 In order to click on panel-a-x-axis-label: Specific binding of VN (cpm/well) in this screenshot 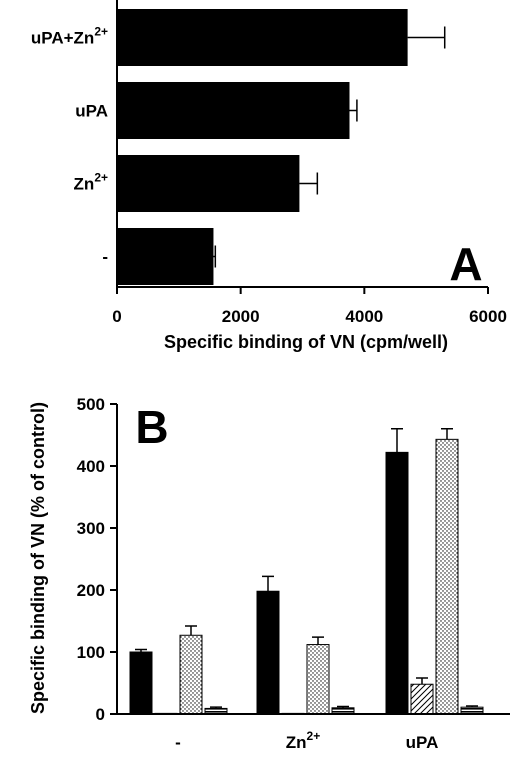, I will do `click(306, 342)`.